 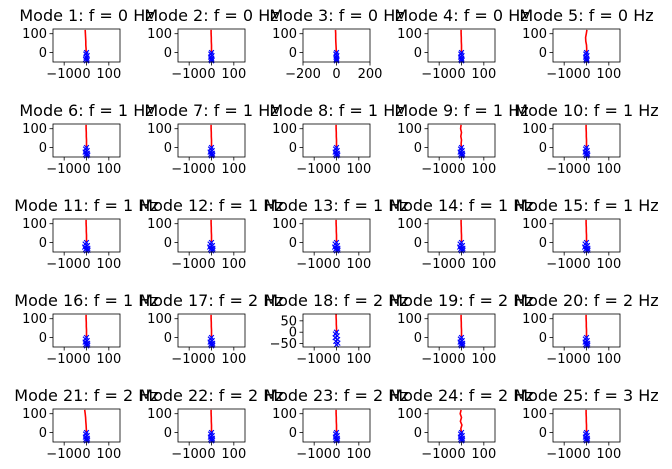 What do you see at coordinates (586, 205) in the screenshot?
I see `subplot-title: Mode 15: f = 1 Hz` at bounding box center [586, 205].